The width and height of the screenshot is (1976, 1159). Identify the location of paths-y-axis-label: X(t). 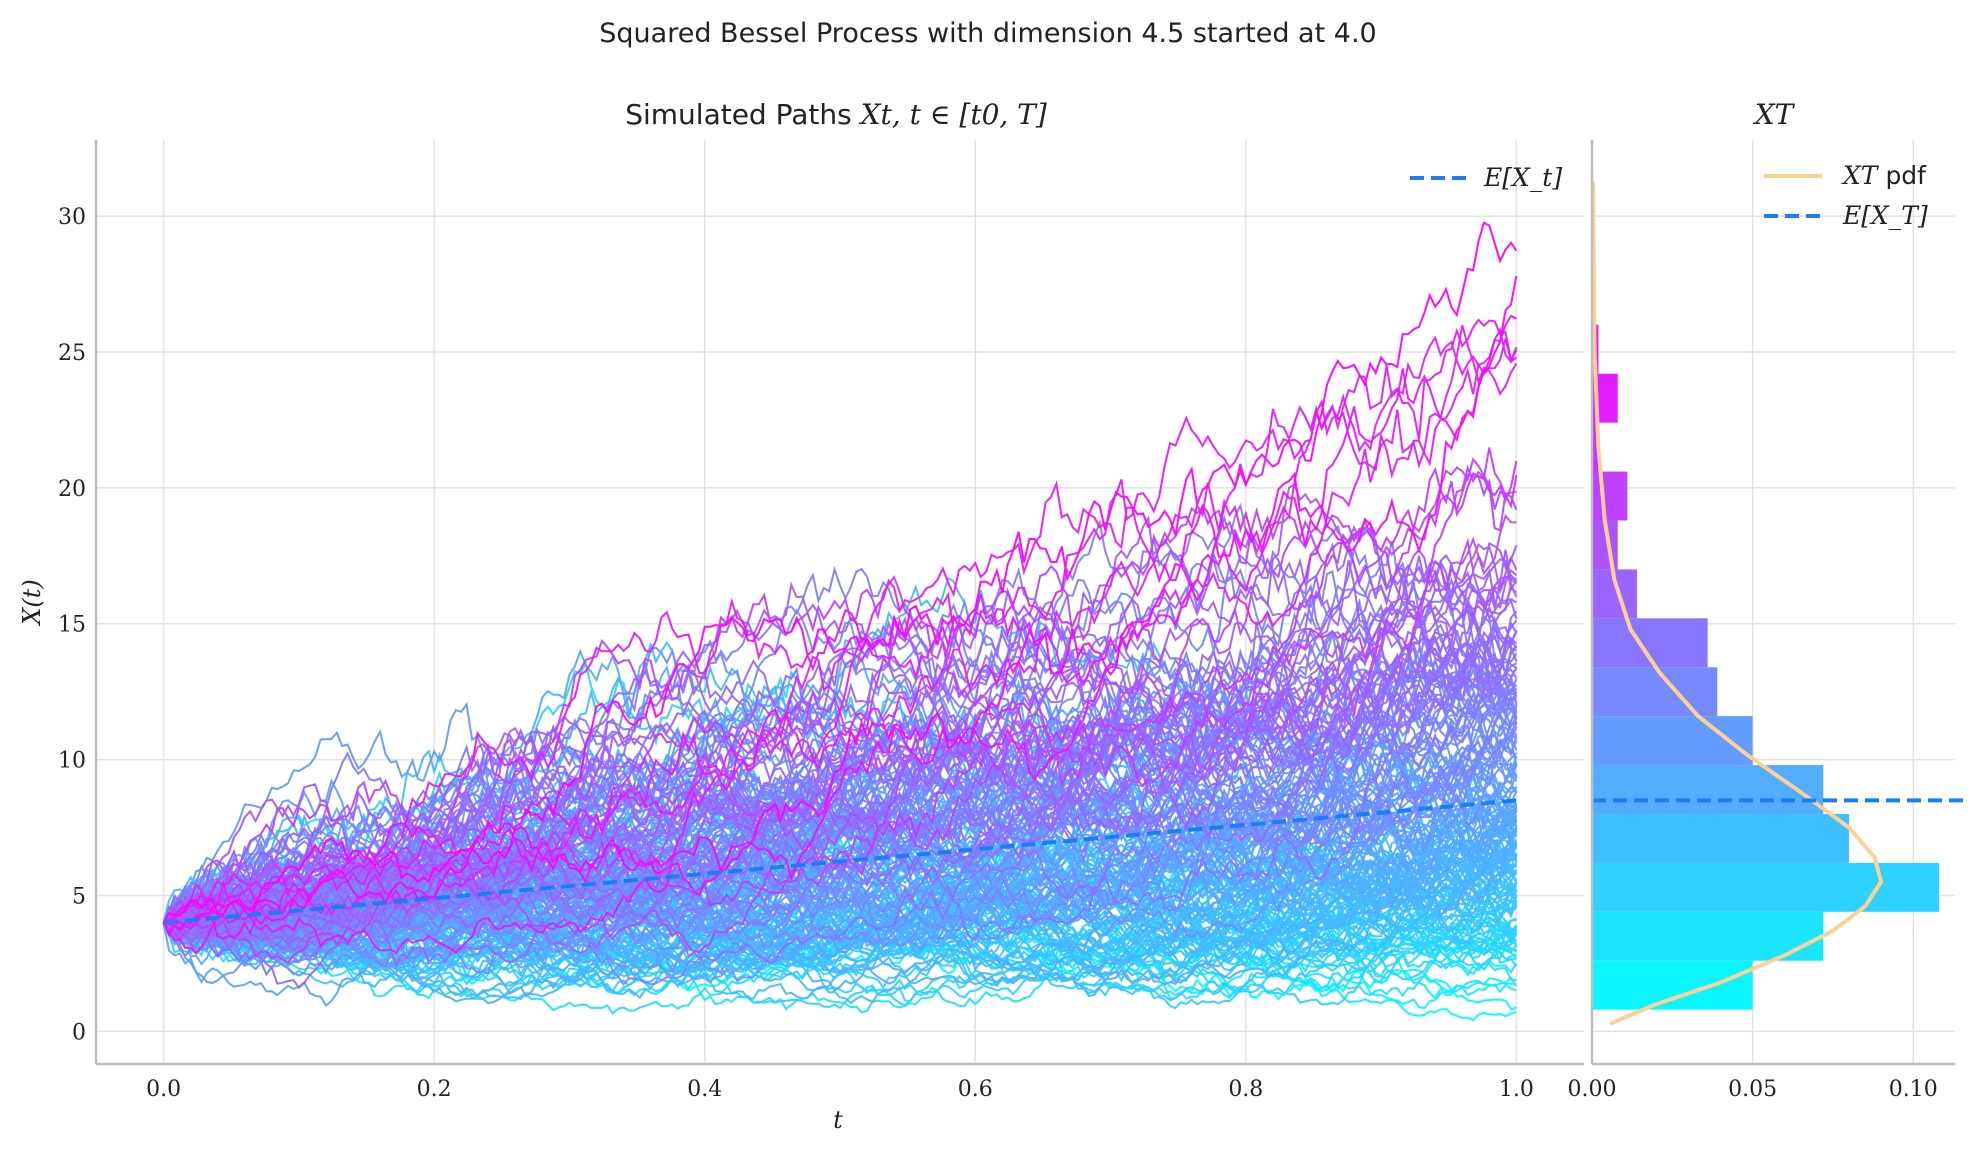
(32, 602).